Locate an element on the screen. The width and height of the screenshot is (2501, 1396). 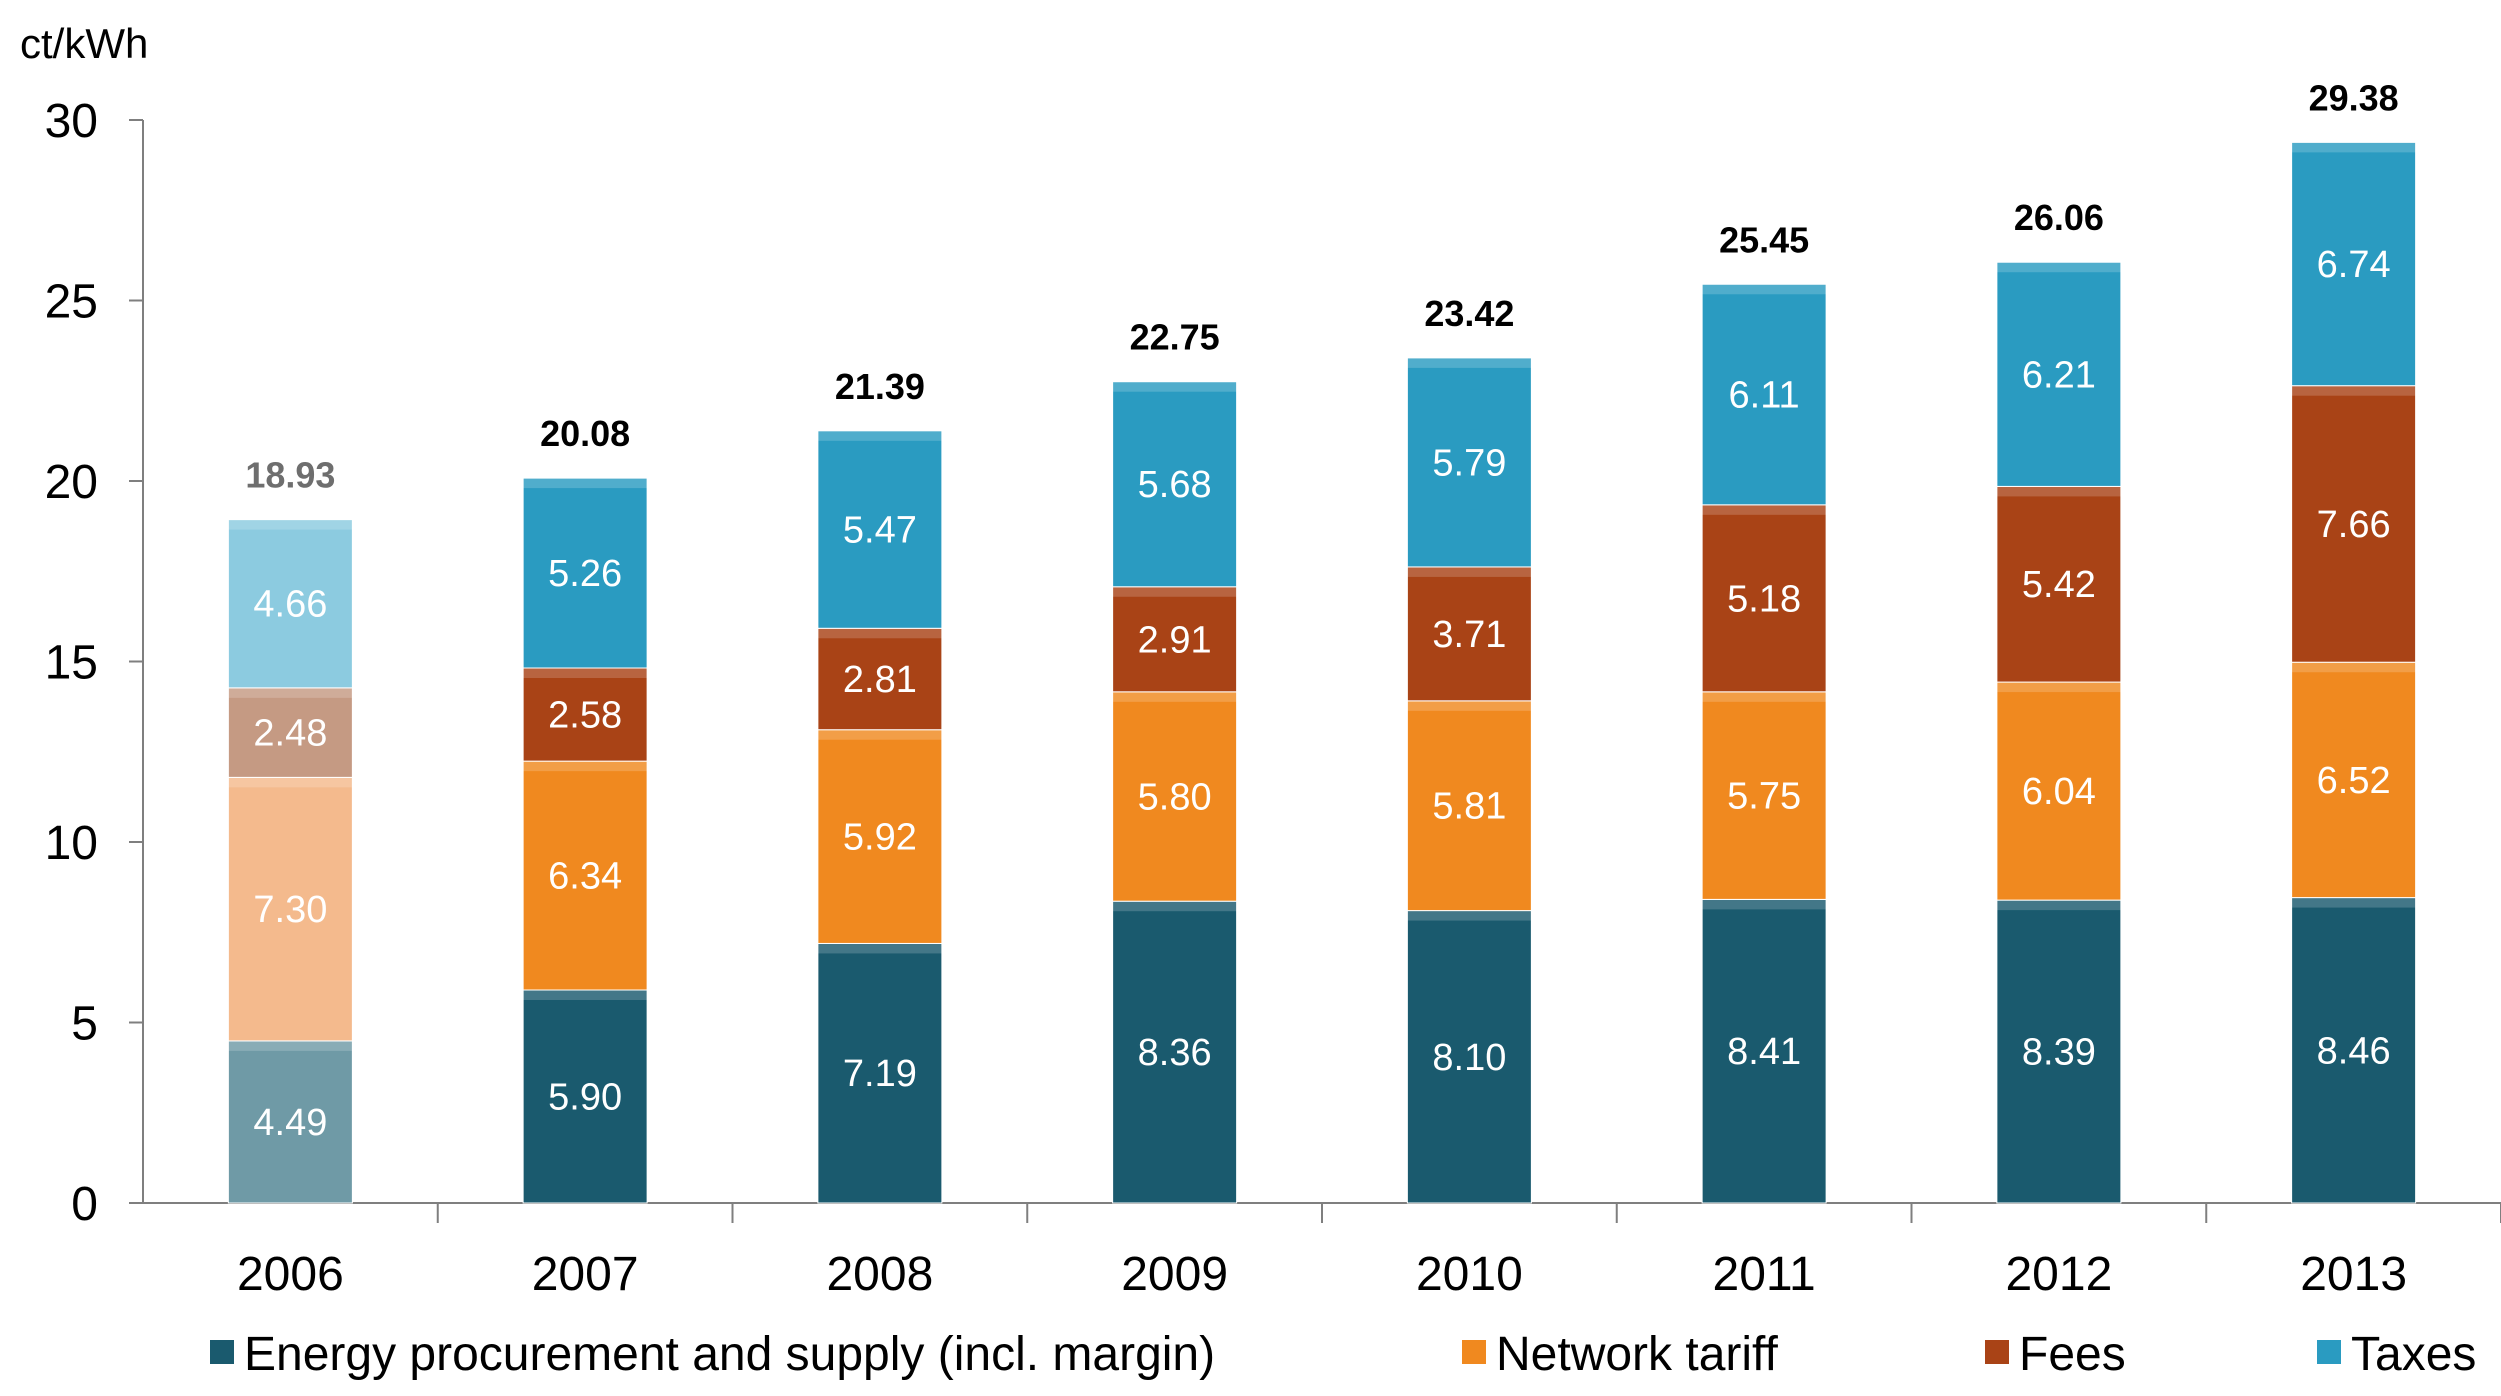
bar-segment-taxes-2008 is located at coordinates (880, 529).